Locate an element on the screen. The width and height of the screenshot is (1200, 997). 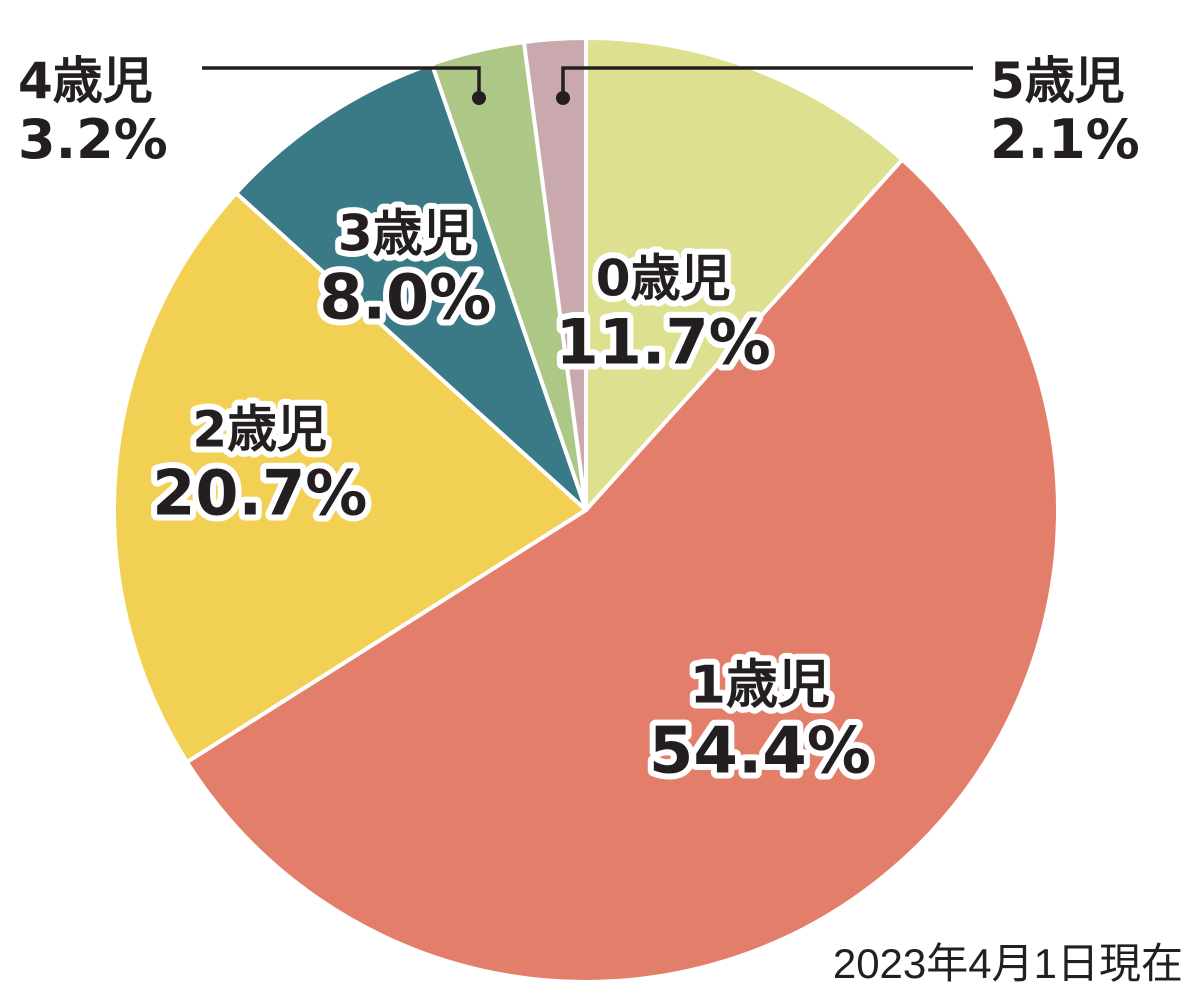
slice-value-label-1: 54.4% is located at coordinates (760, 752).